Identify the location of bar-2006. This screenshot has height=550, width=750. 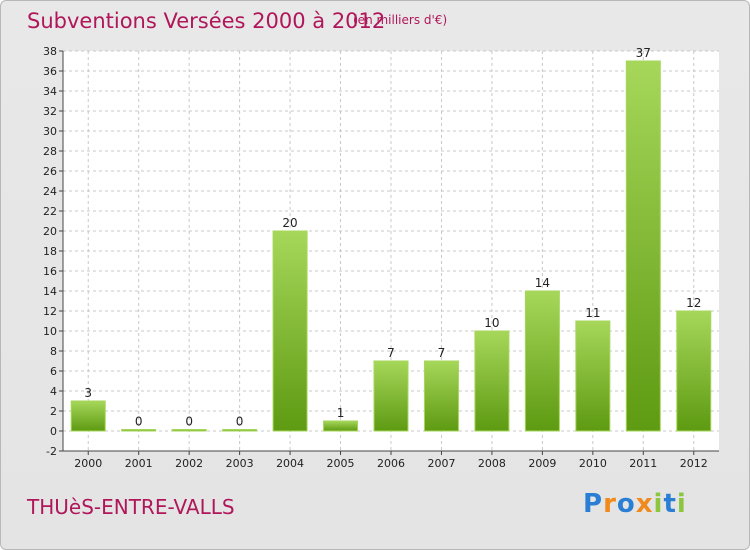
(391, 396).